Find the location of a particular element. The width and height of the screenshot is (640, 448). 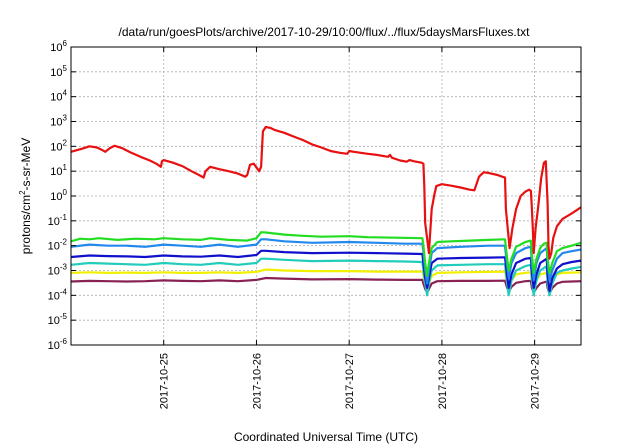

y-tick-label: 10⁻² is located at coordinates (58, 245).